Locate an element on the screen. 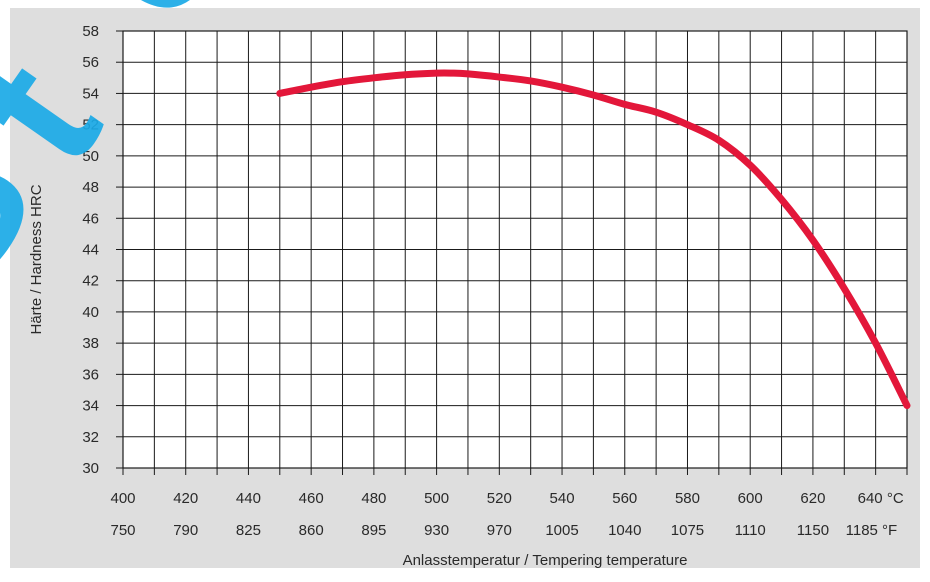 The image size is (930, 582). y-tick-label: 54 is located at coordinates (90, 93).